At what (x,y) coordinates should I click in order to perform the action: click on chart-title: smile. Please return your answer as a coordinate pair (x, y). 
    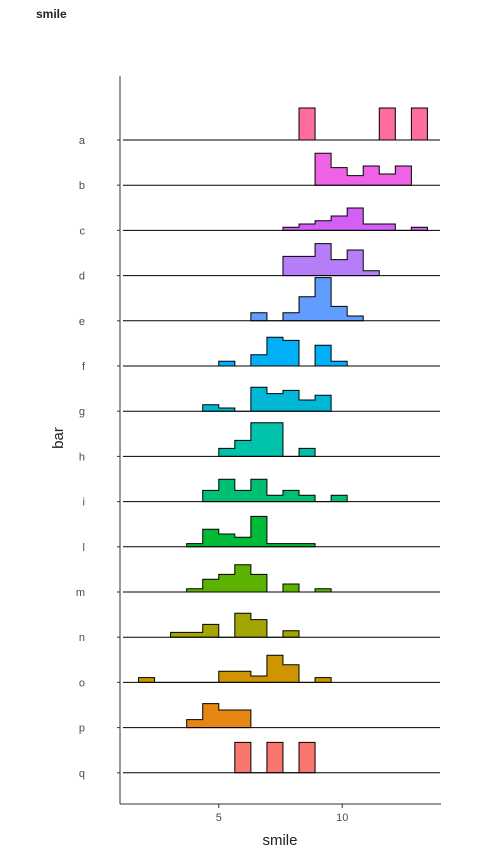
    Looking at the image, I should click on (51, 14).